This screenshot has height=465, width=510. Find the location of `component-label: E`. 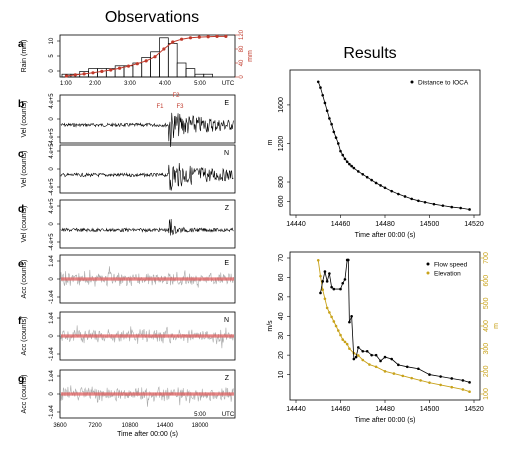

component-label: E is located at coordinates (226, 103).